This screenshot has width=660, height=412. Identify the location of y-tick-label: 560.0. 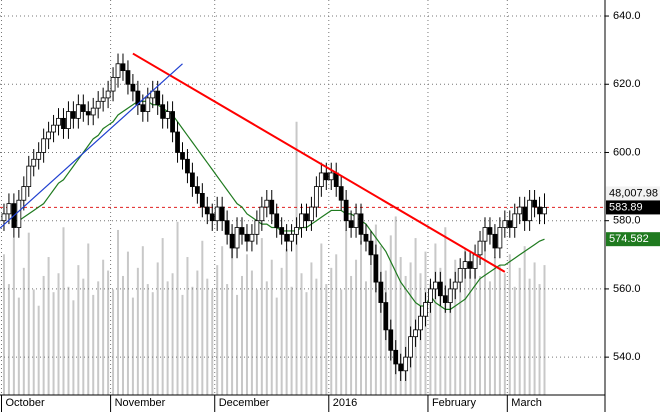
(627, 289).